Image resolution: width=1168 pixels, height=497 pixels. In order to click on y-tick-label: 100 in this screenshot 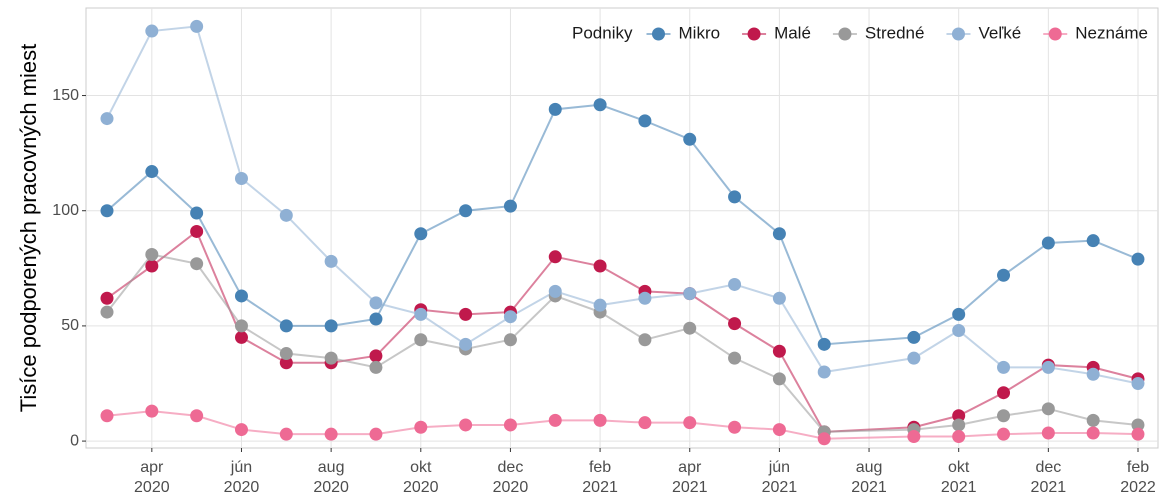, I will do `click(65, 210)`.